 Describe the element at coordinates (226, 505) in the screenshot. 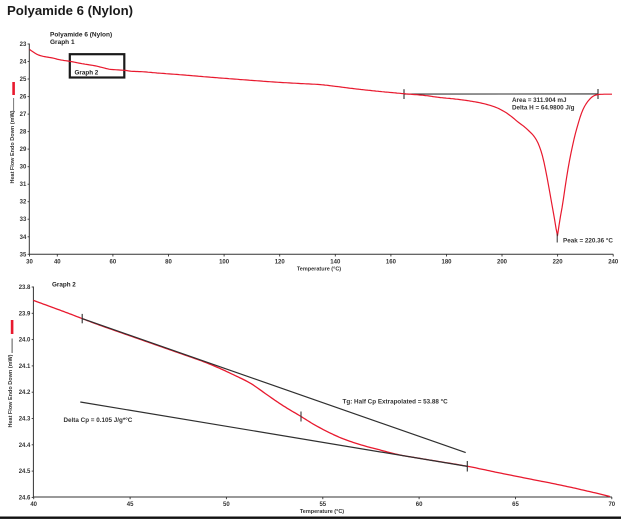

I see `svg-text: 50` at that location.